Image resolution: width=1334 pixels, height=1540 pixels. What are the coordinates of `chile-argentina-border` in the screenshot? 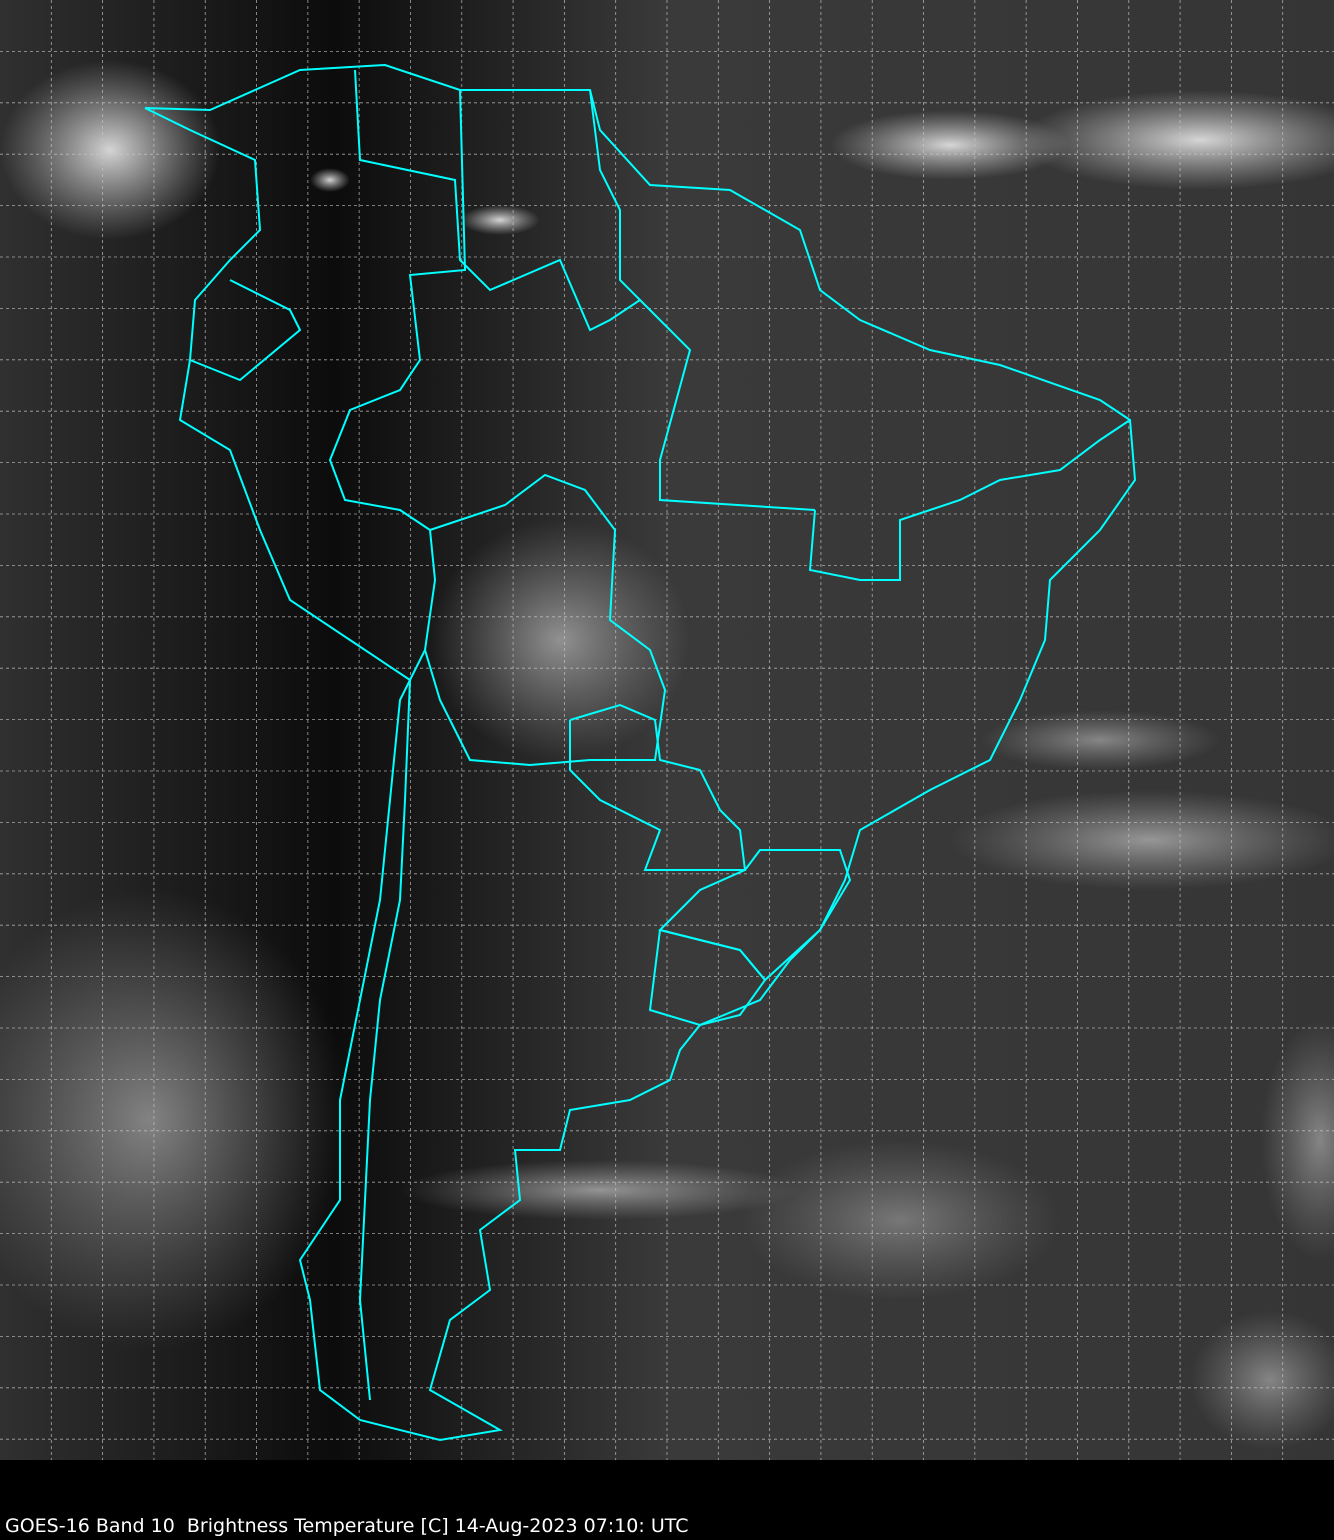 It's located at (384, 1040).